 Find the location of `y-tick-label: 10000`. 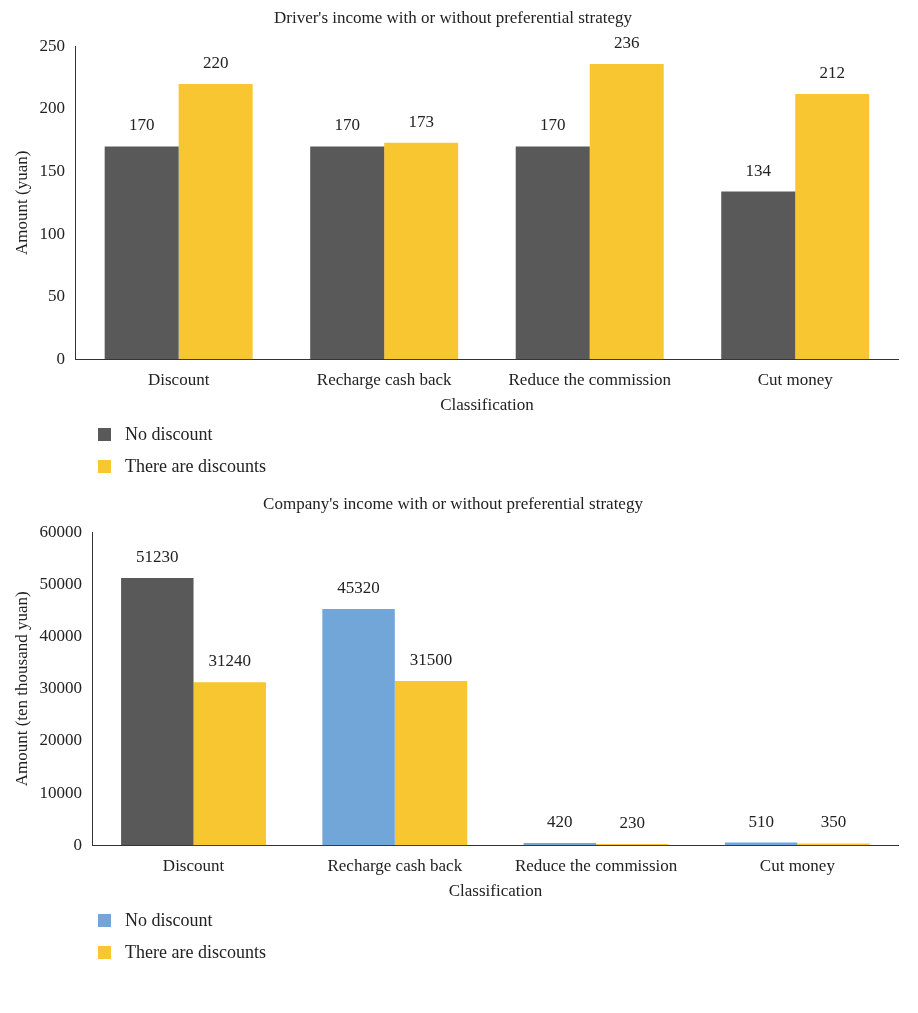

y-tick-label: 10000 is located at coordinates (60, 792).